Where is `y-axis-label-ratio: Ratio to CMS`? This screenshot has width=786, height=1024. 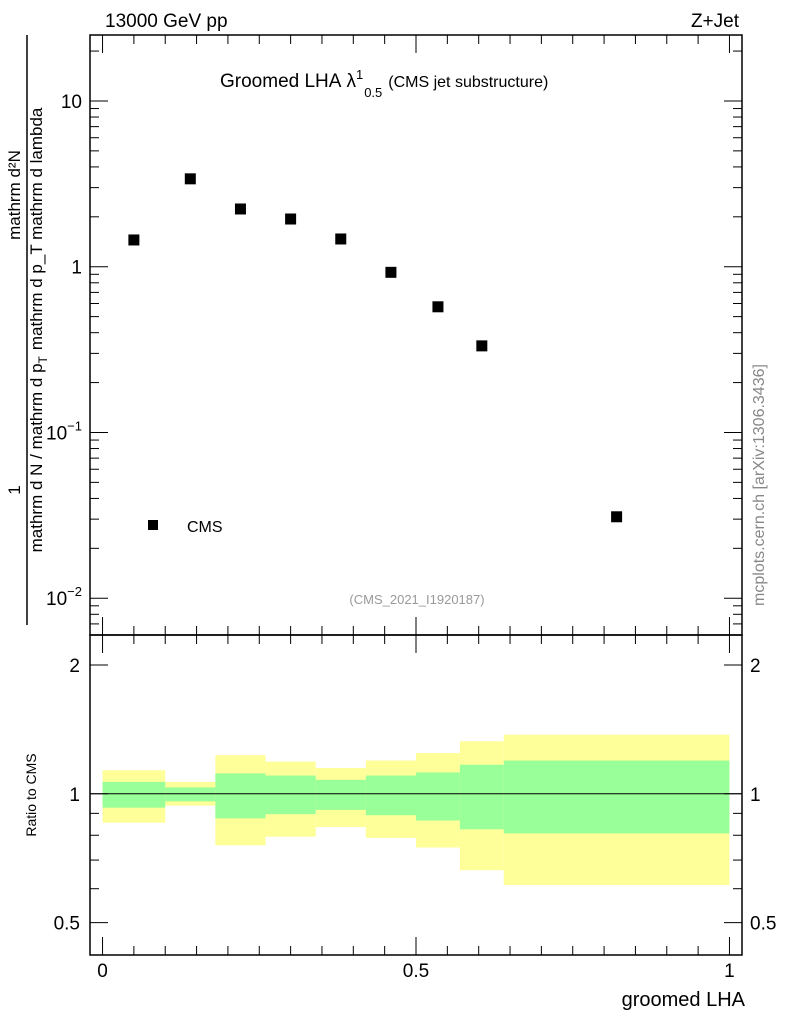
y-axis-label-ratio: Ratio to CMS is located at coordinates (31, 794).